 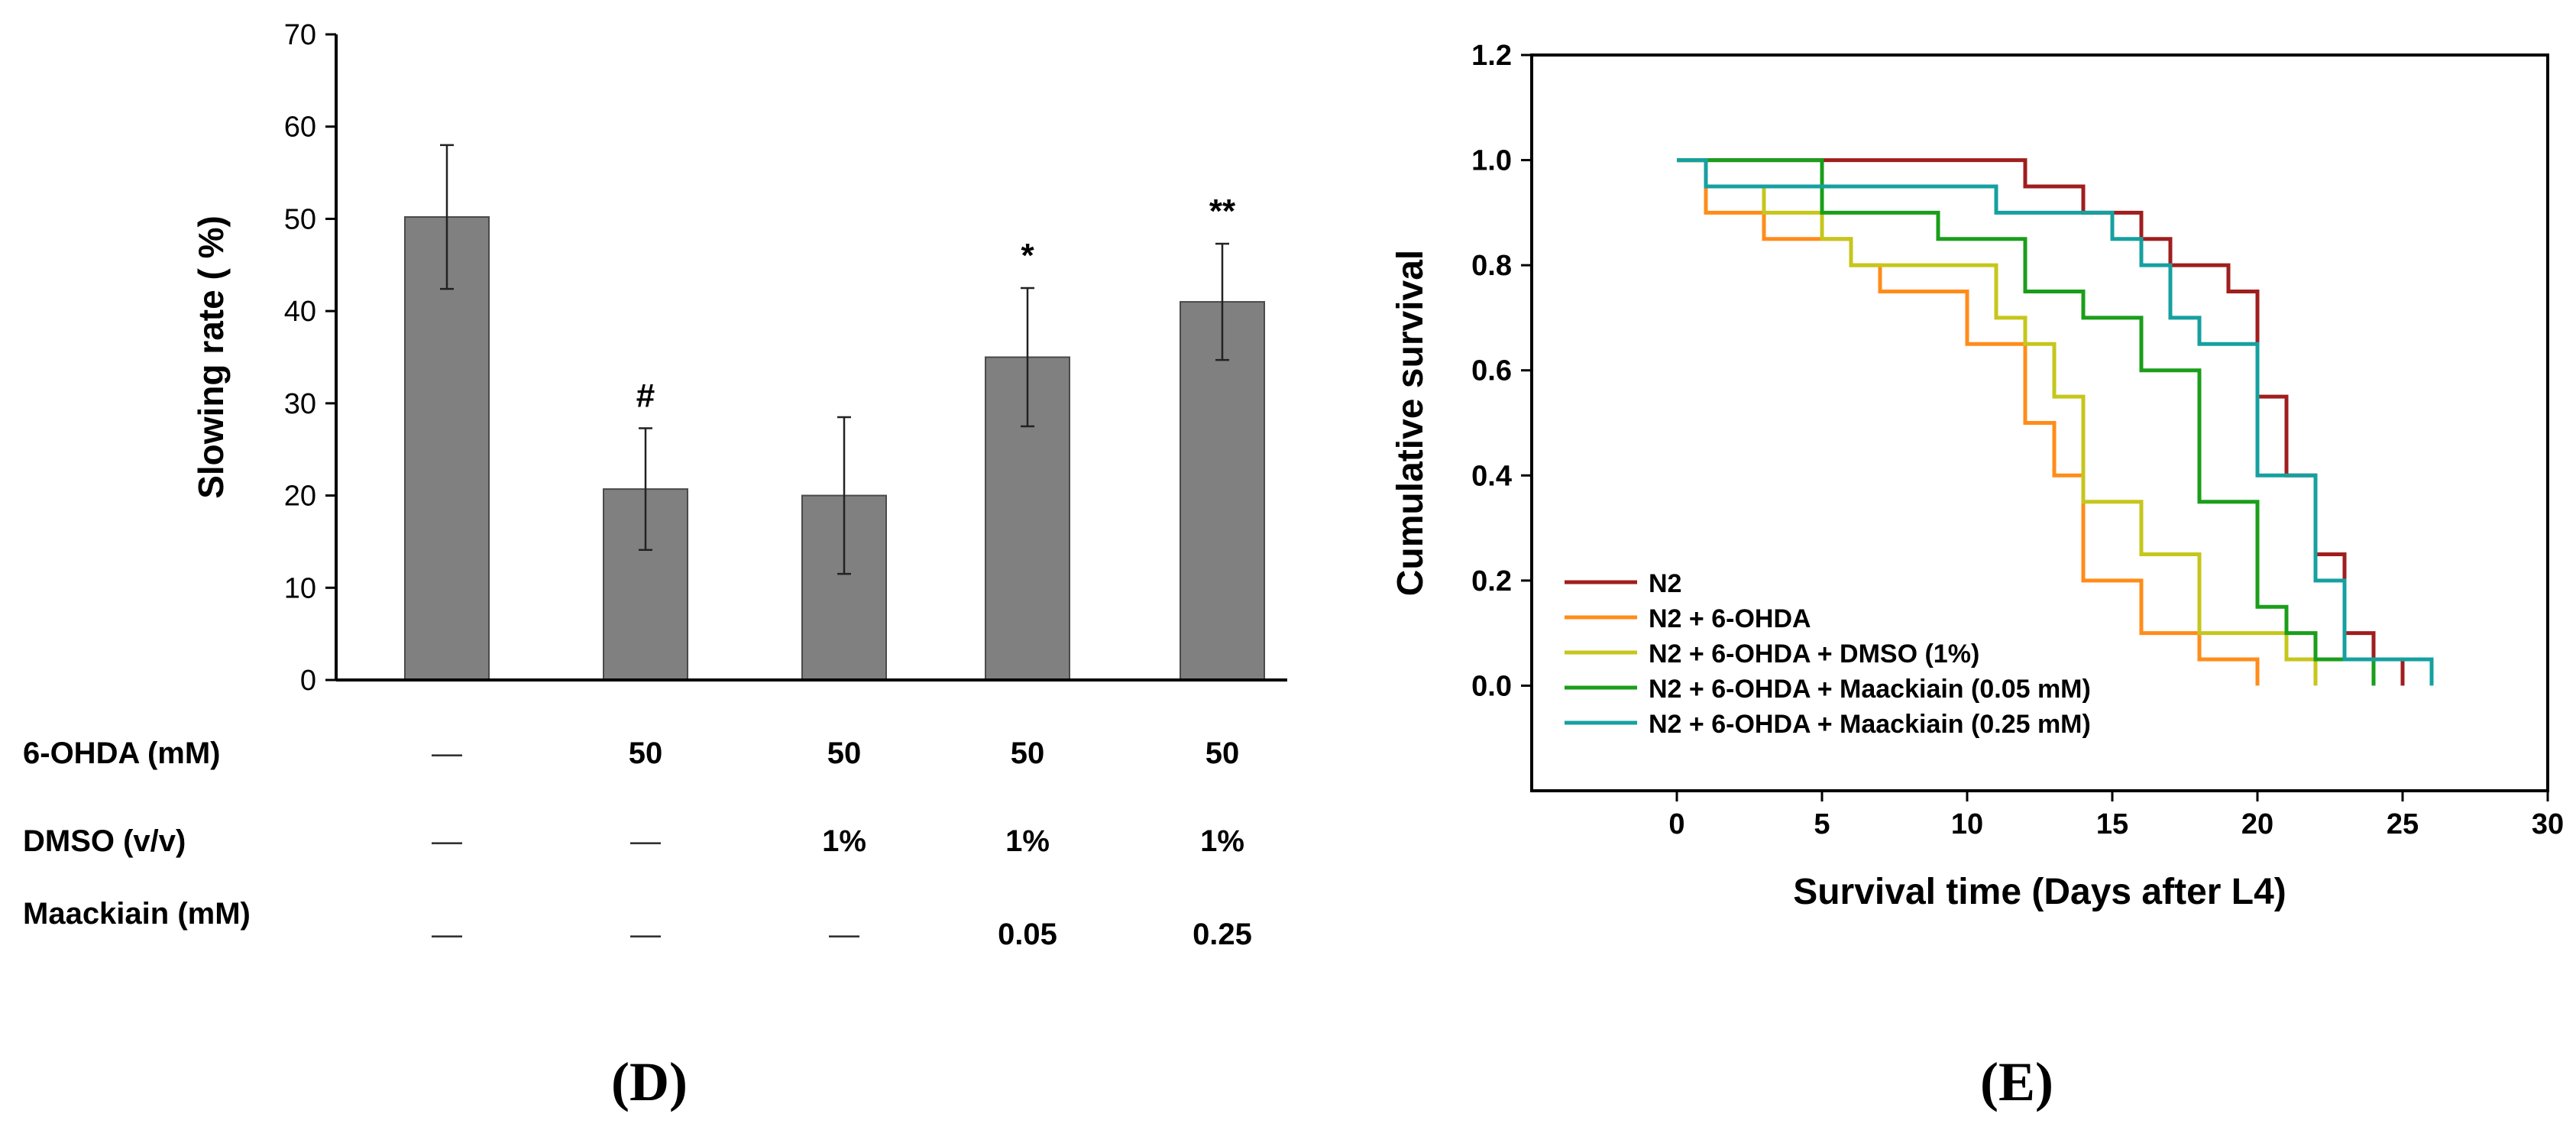 I want to click on legend-entry: N2 + 6-OHDA + Maackiain (0.25 mM), so click(x=1870, y=724).